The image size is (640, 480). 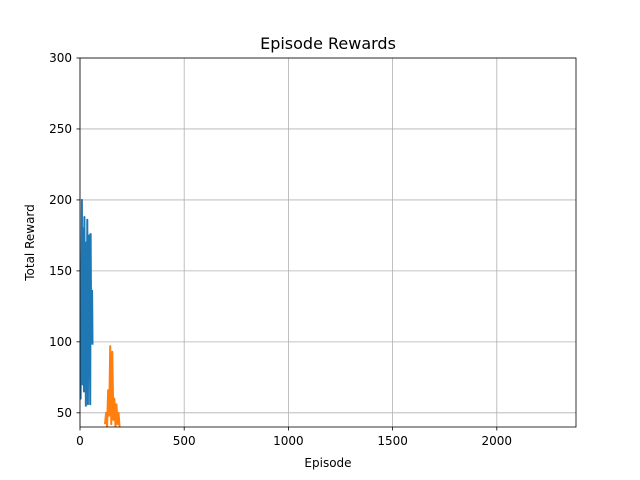 I want to click on y-tick-label: 250, so click(x=60, y=129).